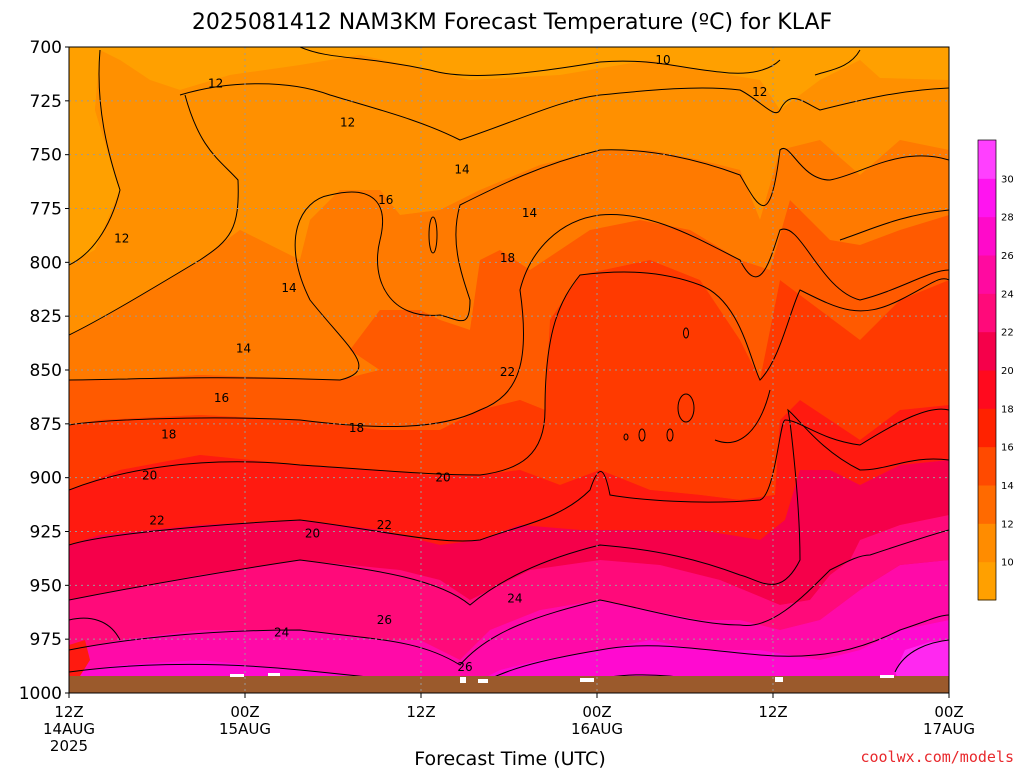 The image size is (1024, 768). What do you see at coordinates (69, 729) in the screenshot?
I see `x-tick-label: 14AUG` at bounding box center [69, 729].